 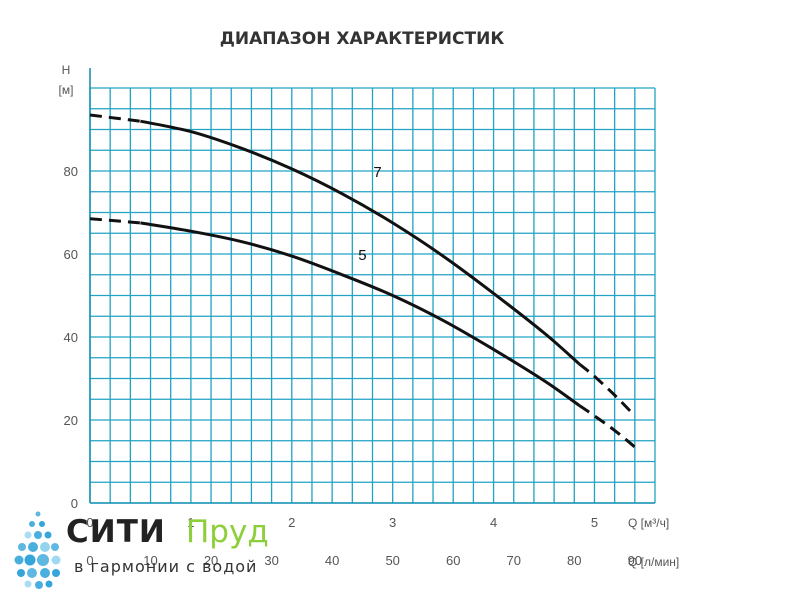 What do you see at coordinates (115, 118) in the screenshot?
I see `curve-7-dashed-start` at bounding box center [115, 118].